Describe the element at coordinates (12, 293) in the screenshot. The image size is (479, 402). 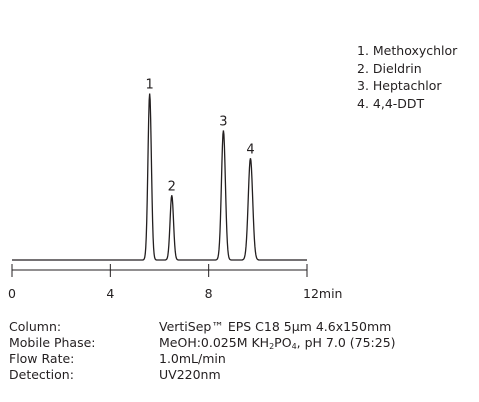
I see `x-tick-label: 0` at that location.